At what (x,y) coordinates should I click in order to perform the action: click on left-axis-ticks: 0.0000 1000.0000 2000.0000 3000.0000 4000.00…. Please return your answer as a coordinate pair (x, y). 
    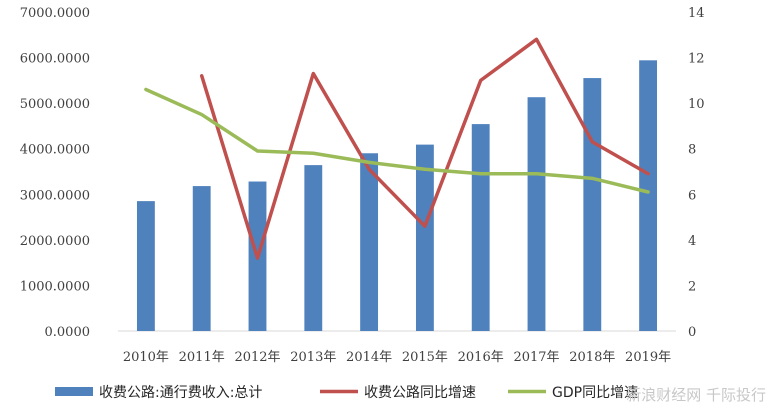
    Looking at the image, I should click on (55, 173).